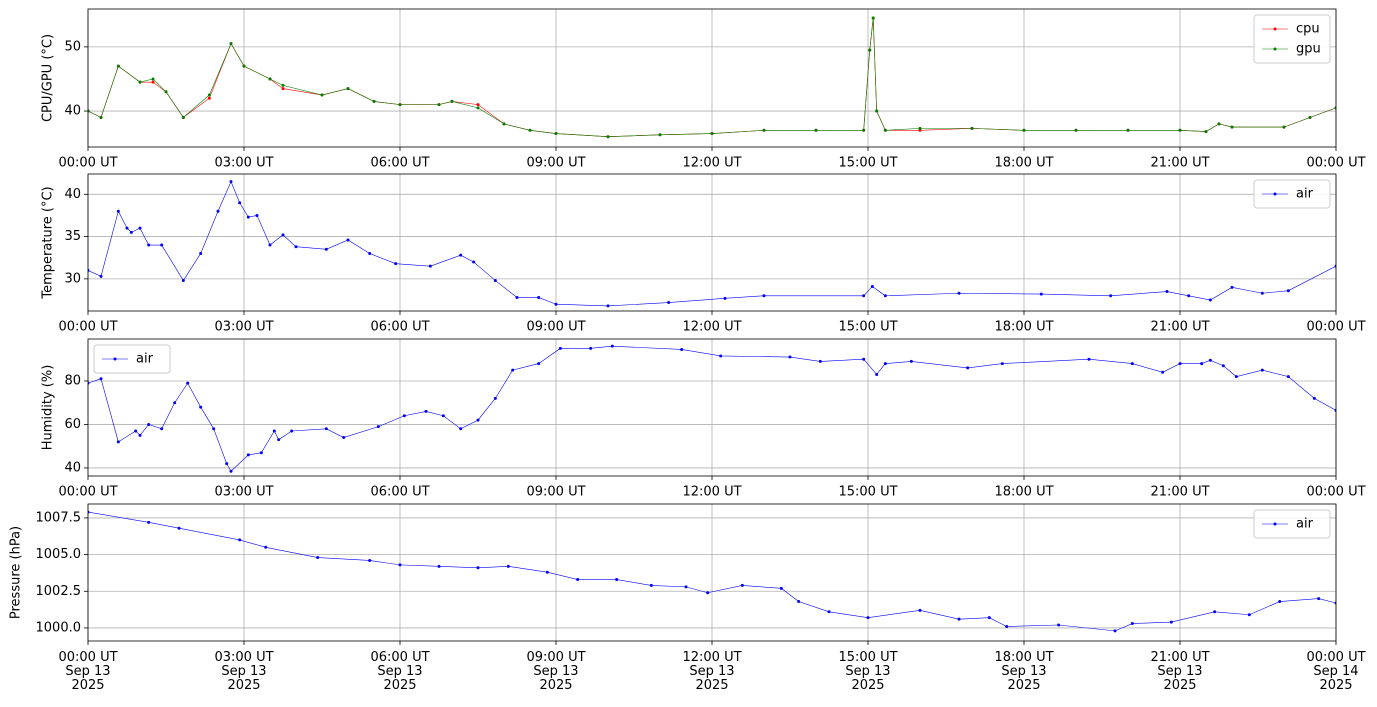 The height and width of the screenshot is (707, 1377). I want to click on x-tick-label: 03:00 UT Sep 13 2025, so click(243, 671).